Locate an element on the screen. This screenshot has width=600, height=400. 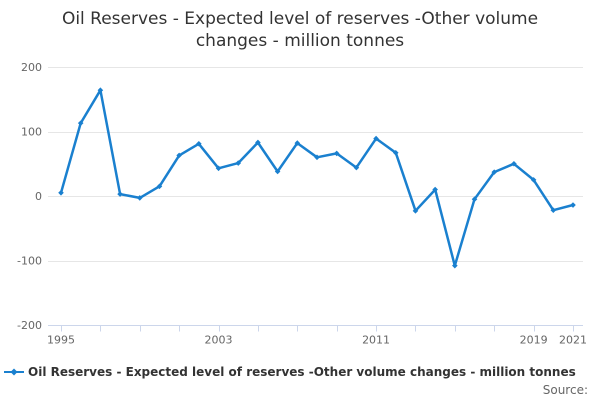
series-line-marker-icon is located at coordinates (14, 371).